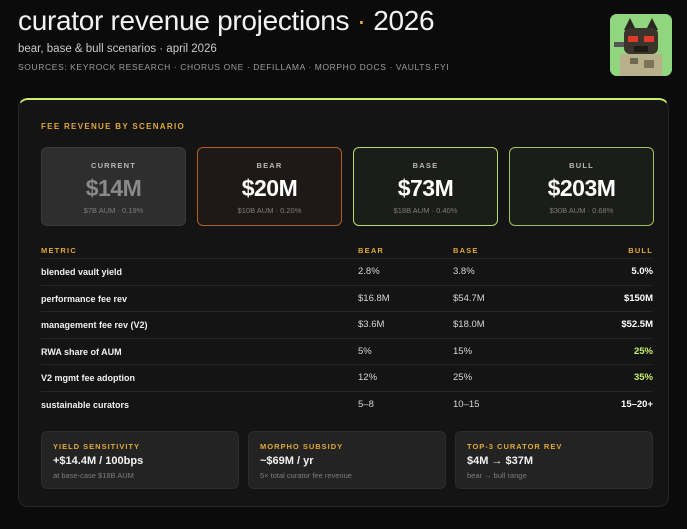  Describe the element at coordinates (98, 461) in the screenshot. I see `footer-value: +$14.4M / 100bps` at that location.